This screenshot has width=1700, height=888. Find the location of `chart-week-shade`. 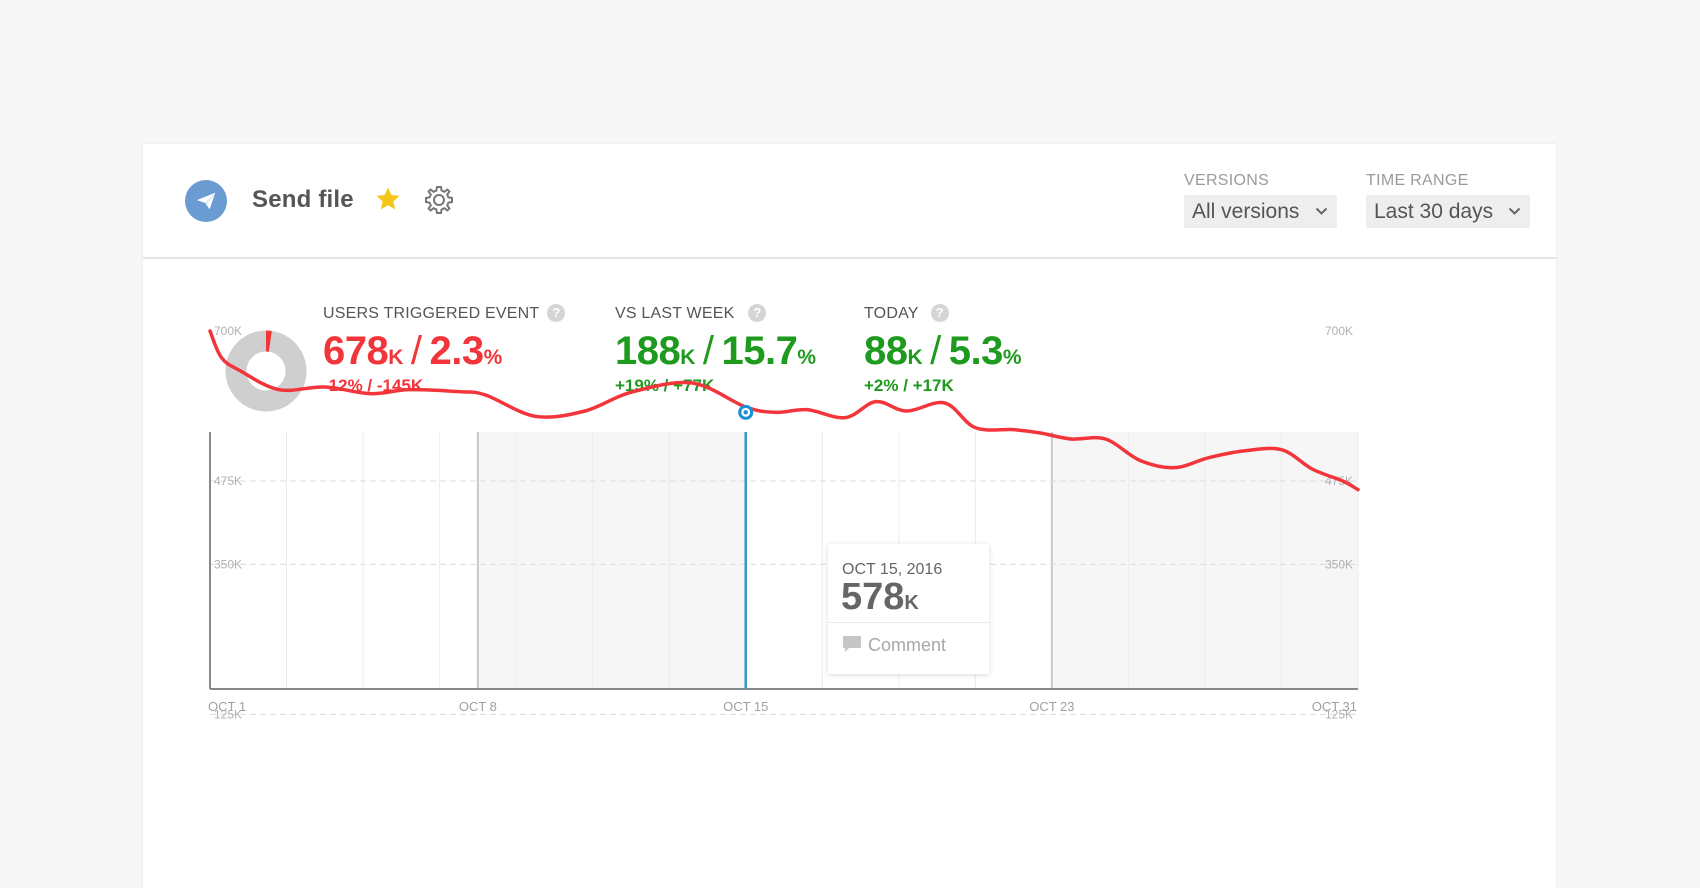

chart-week-shade is located at coordinates (611, 560).